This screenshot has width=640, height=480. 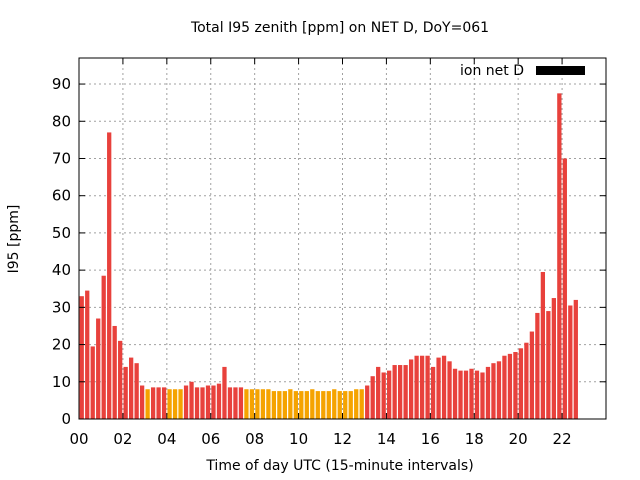 What do you see at coordinates (61, 121) in the screenshot?
I see `y-tick-label: 80` at bounding box center [61, 121].